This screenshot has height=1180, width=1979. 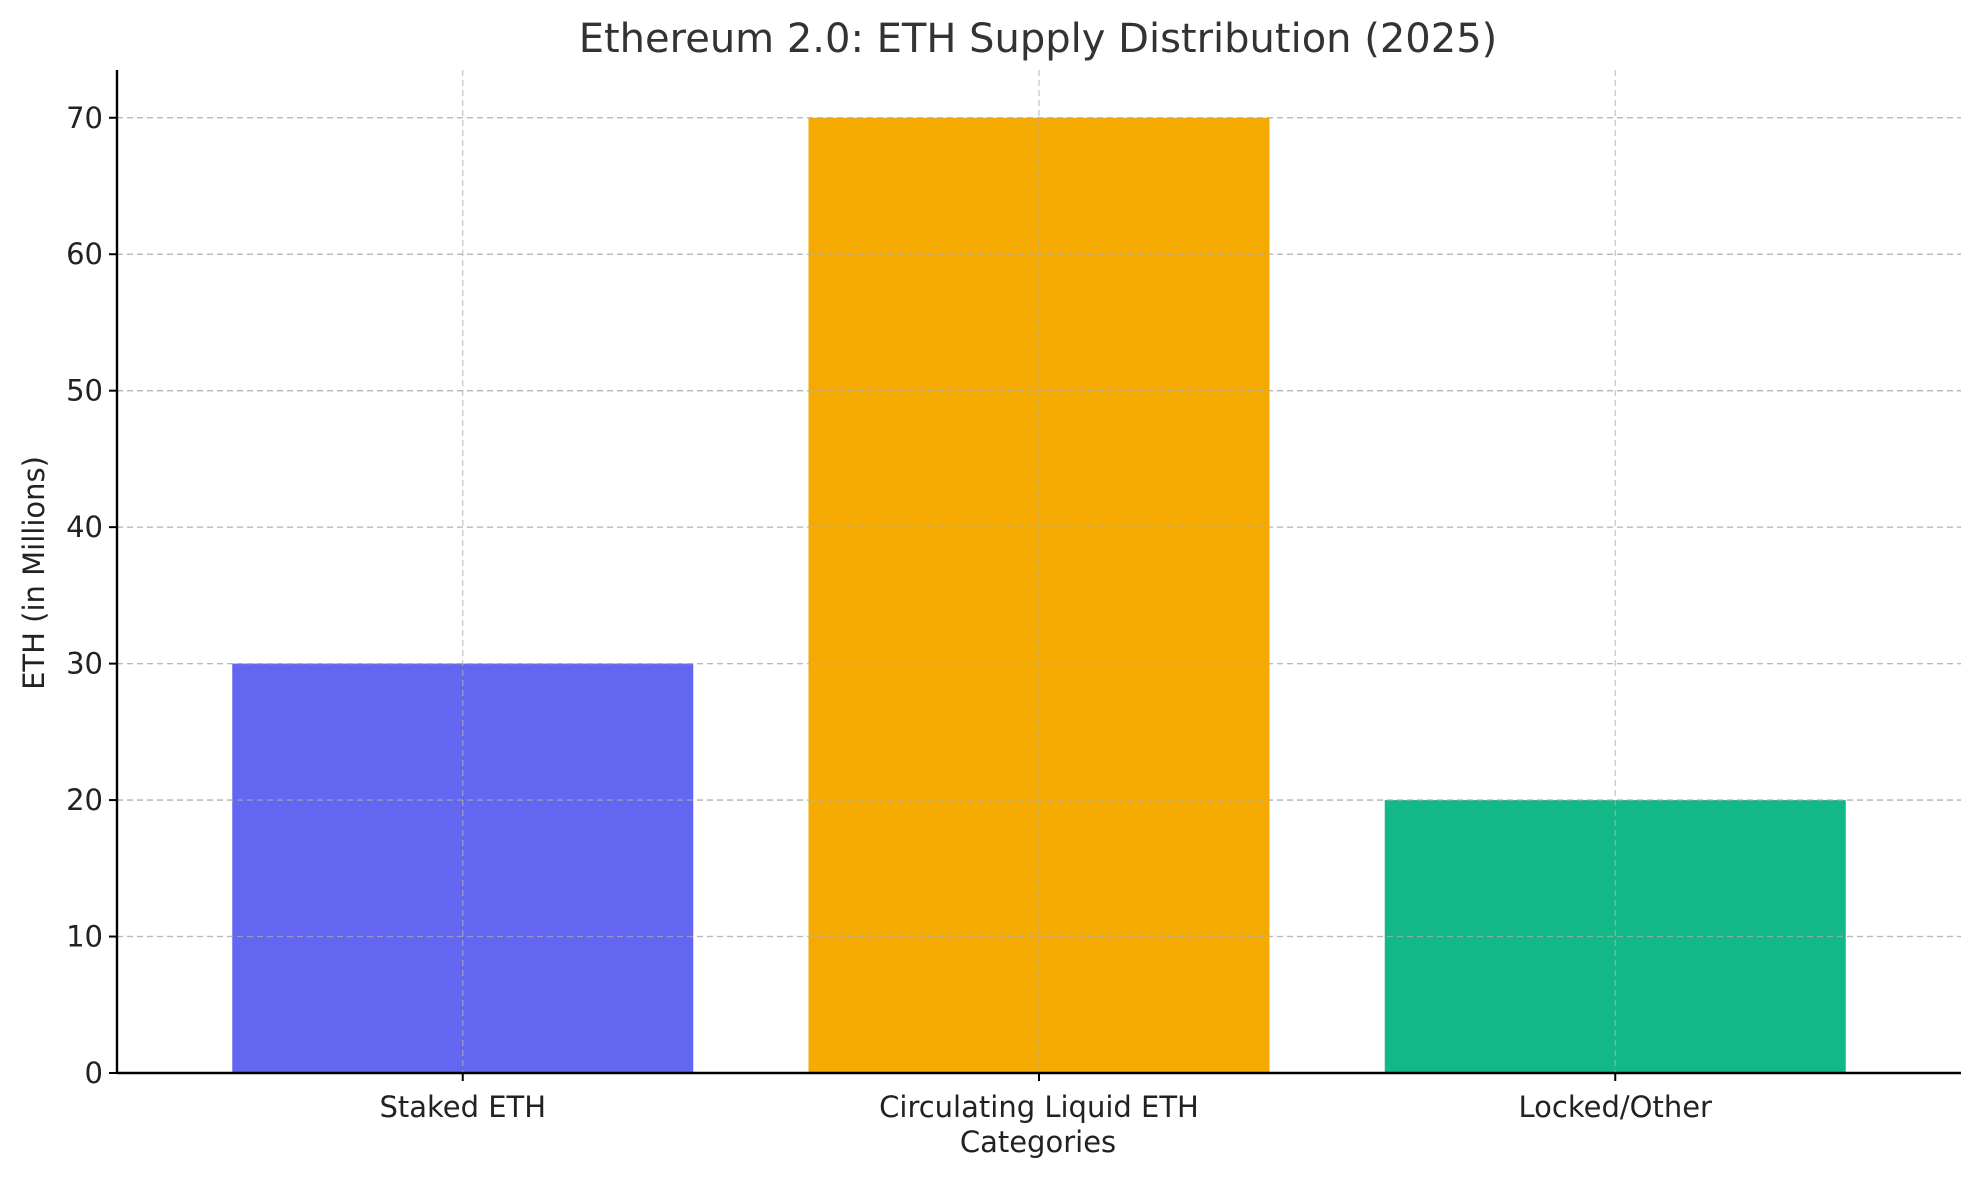 What do you see at coordinates (34, 573) in the screenshot?
I see `y-axis-label: ETH (in Millions)` at bounding box center [34, 573].